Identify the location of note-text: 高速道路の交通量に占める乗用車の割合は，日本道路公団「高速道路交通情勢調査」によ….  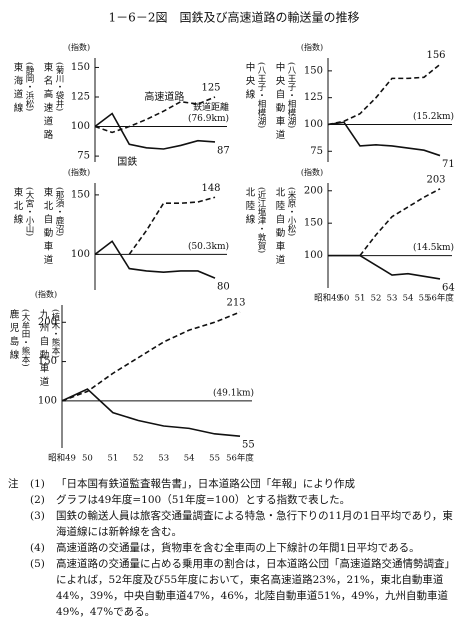
(255, 588).